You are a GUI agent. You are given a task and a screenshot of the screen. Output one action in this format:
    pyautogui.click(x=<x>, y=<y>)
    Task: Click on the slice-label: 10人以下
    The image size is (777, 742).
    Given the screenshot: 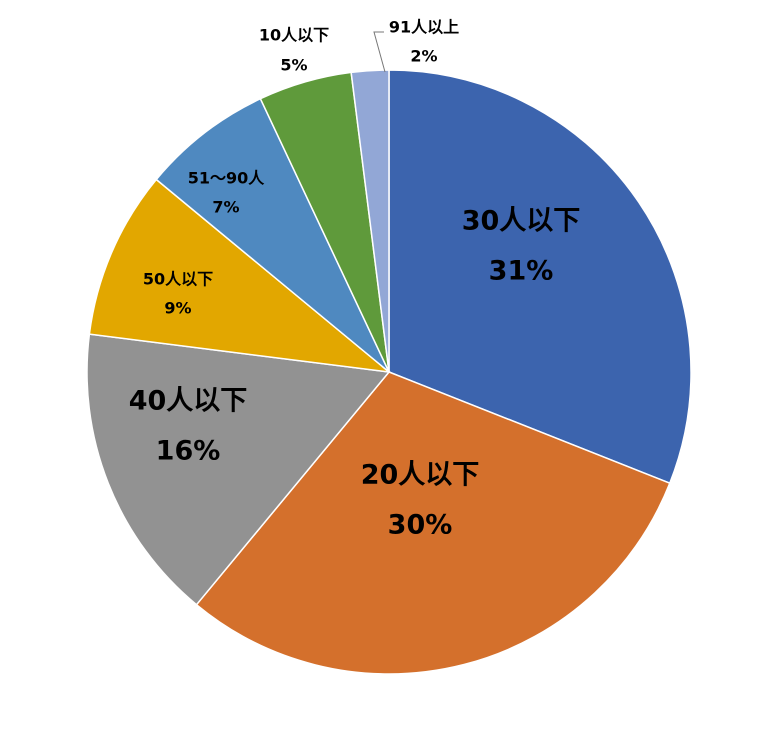 What is the action you would take?
    pyautogui.click(x=294, y=35)
    